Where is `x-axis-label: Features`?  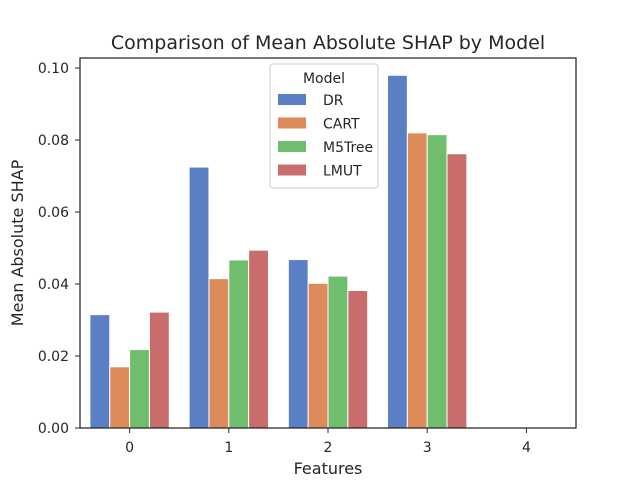 x-axis-label: Features is located at coordinates (328, 468).